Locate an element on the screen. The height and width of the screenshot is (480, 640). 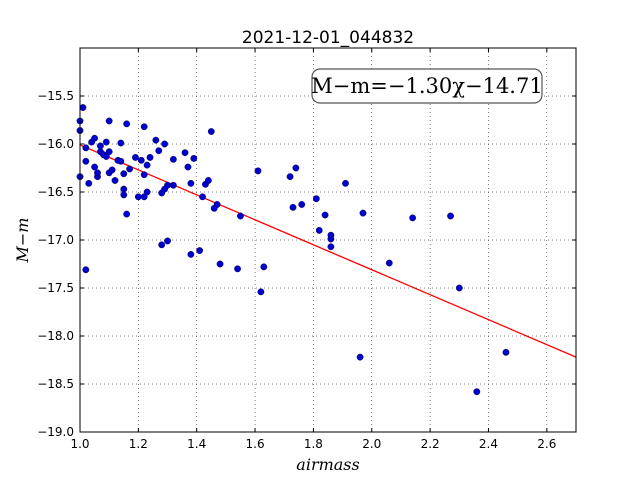
chart-title: 2021-12-01_044832 is located at coordinates (328, 38).